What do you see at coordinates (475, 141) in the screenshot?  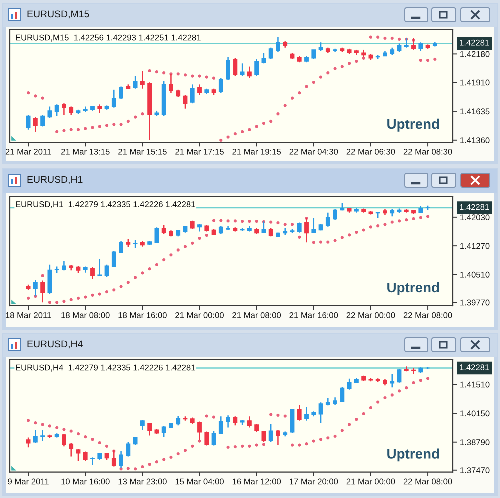 I see `y-tick-label: 1.41360` at bounding box center [475, 141].